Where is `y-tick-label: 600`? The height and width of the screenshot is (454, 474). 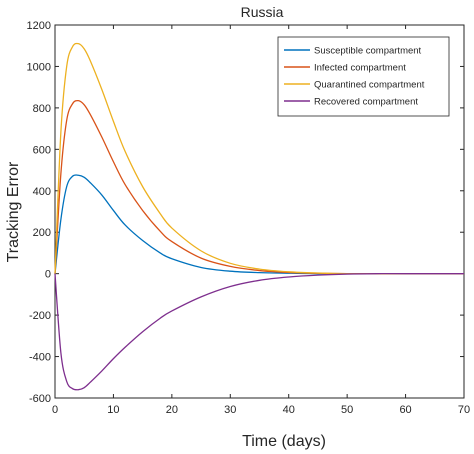 y-tick-label: 600 is located at coordinates (42, 150).